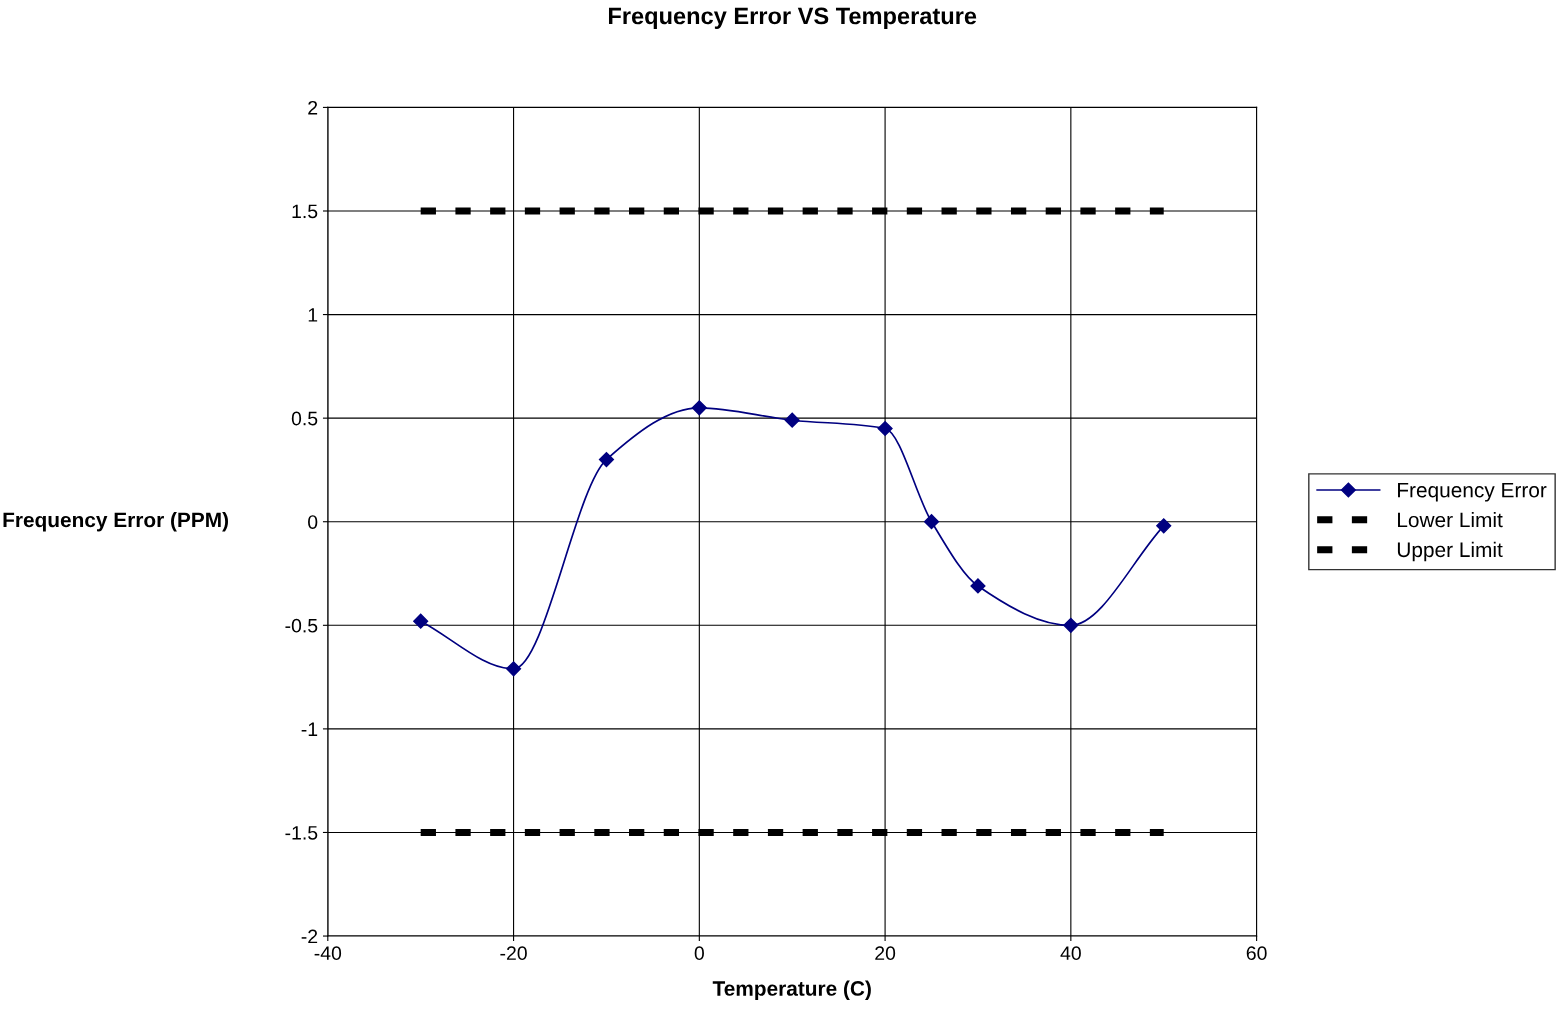  I want to click on x-tick-label: 60, so click(1256, 953).